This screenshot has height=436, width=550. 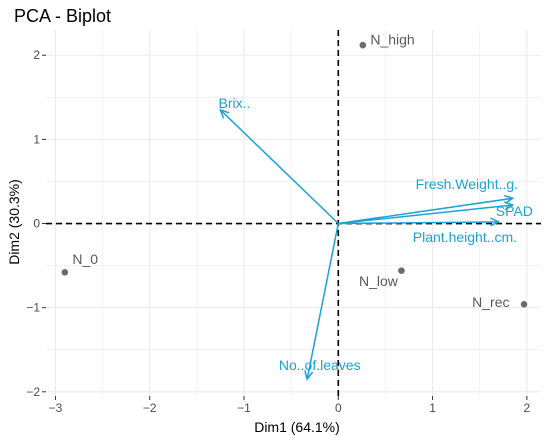 I want to click on x-tick-label: −3, so click(x=56, y=408).